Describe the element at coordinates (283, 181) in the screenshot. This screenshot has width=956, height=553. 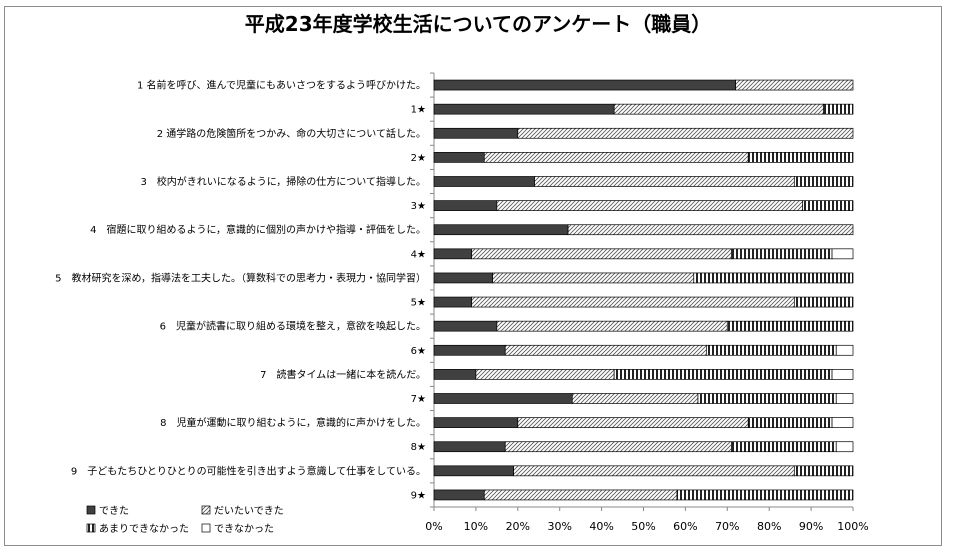
I see `category-label: 3 校内がきれいになるように，掃除の仕方について指導した。` at that location.